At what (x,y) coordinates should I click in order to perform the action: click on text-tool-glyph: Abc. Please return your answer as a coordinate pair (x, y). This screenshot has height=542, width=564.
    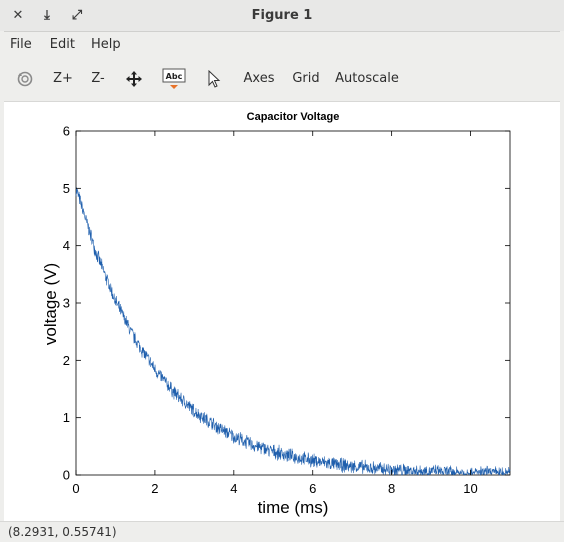
    Looking at the image, I should click on (174, 78).